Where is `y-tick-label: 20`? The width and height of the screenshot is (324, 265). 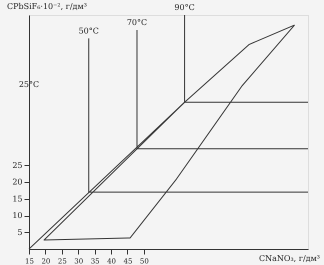 y-tick-label: 20 is located at coordinates (17, 182).